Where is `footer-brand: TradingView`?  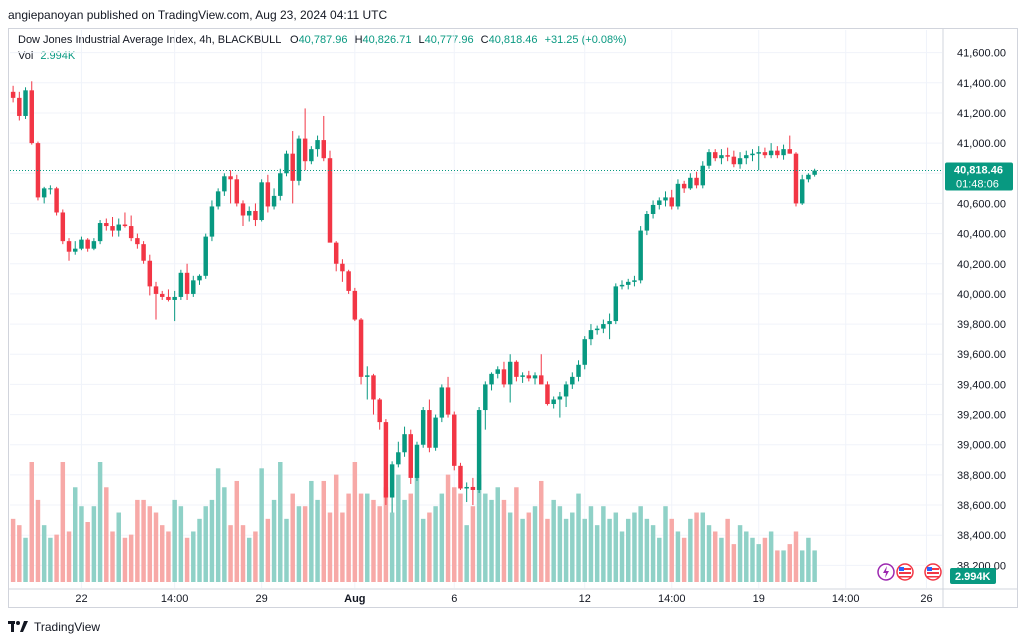 footer-brand: TradingView is located at coordinates (67, 627).